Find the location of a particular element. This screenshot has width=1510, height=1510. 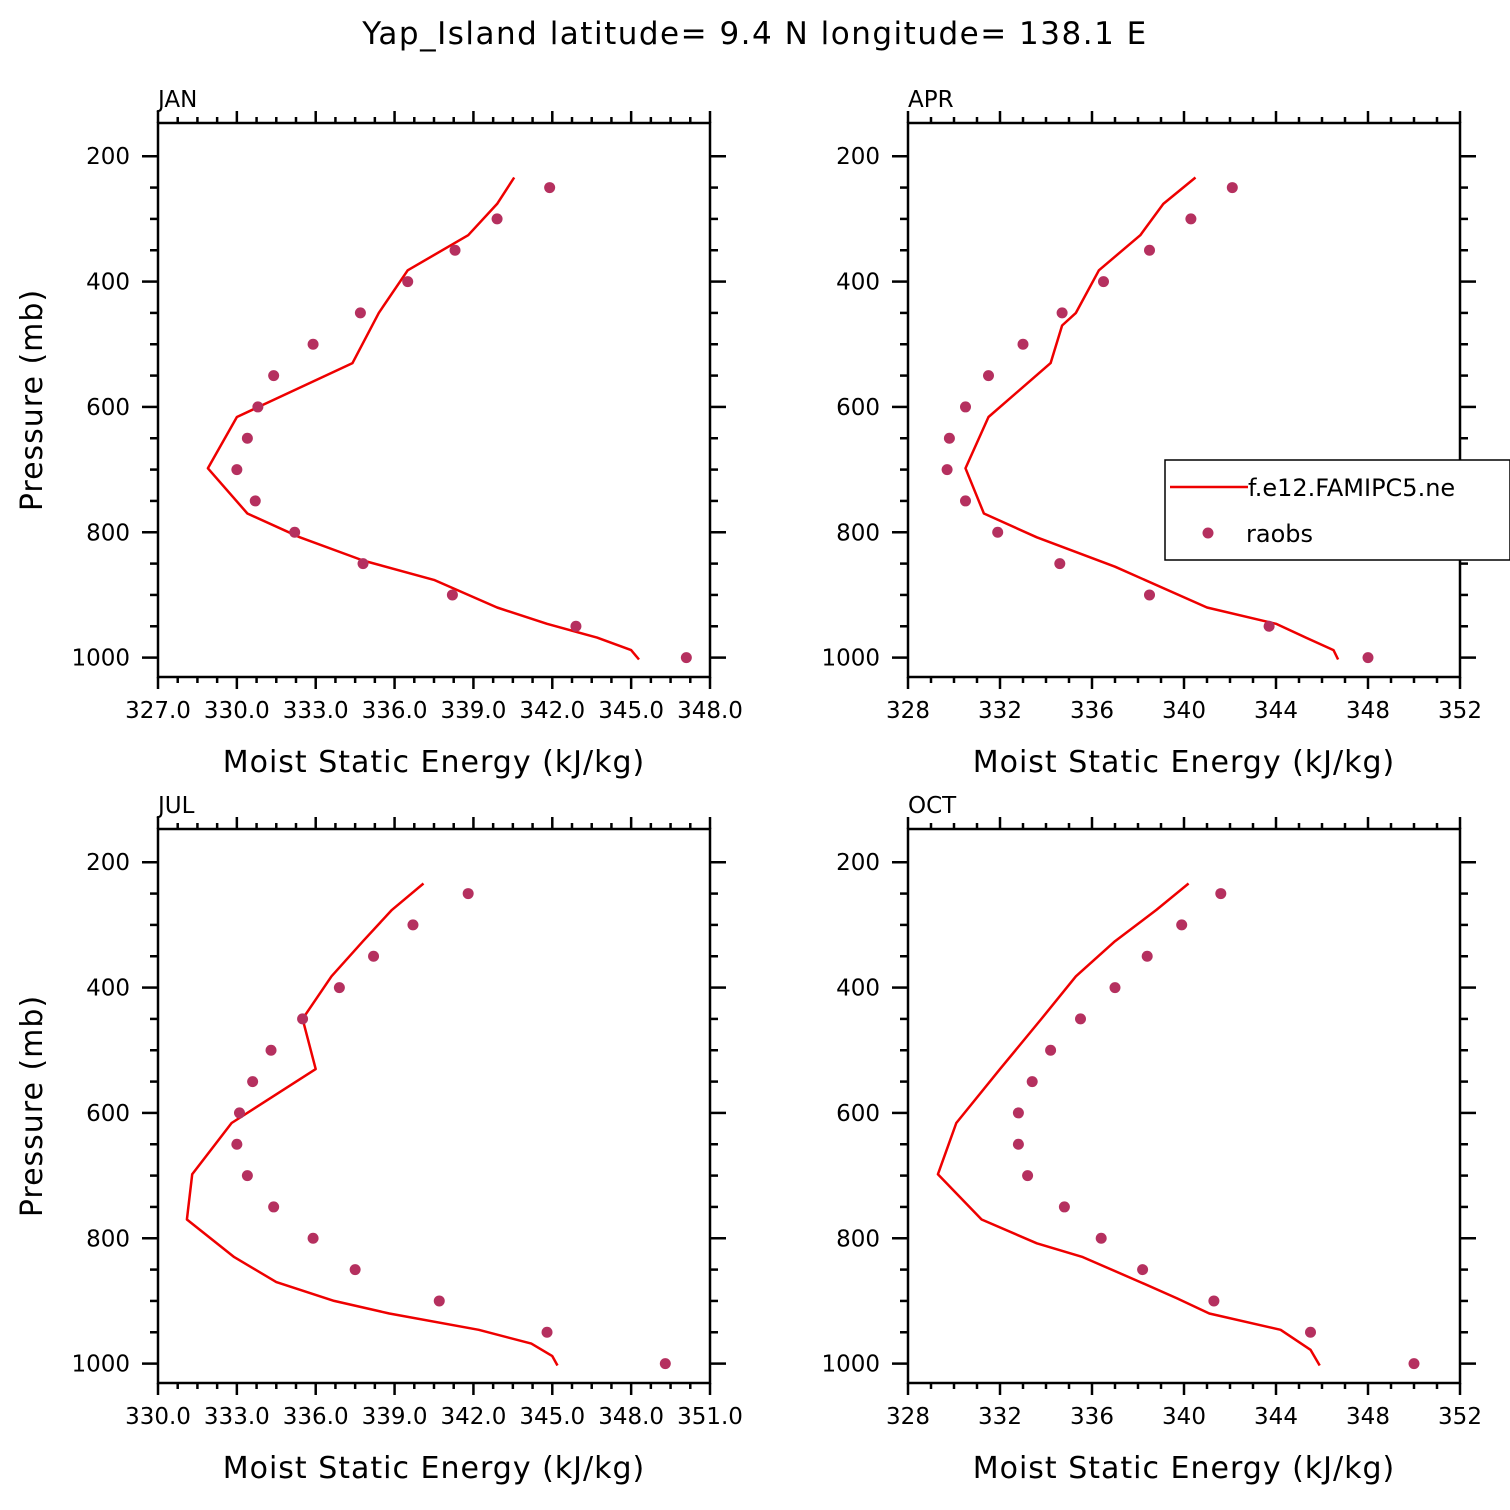

x-tick-label: 332 is located at coordinates (1000, 1417).